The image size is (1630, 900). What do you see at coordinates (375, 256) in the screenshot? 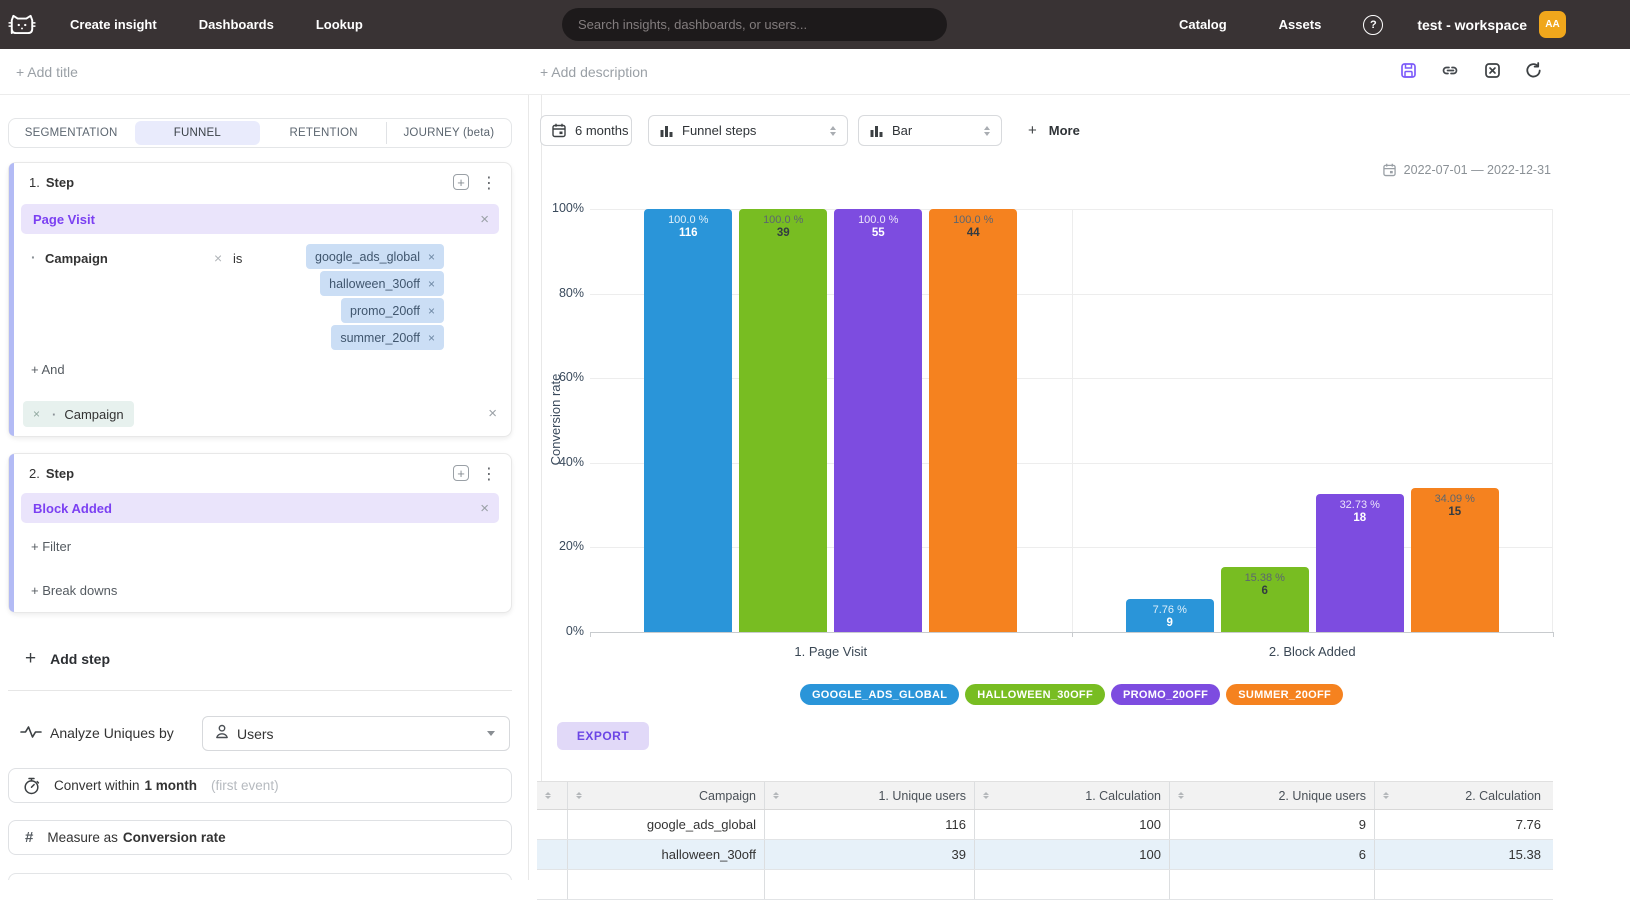
I see `filter-value-tag-google-ads-global: google_ads_global ×` at bounding box center [375, 256].